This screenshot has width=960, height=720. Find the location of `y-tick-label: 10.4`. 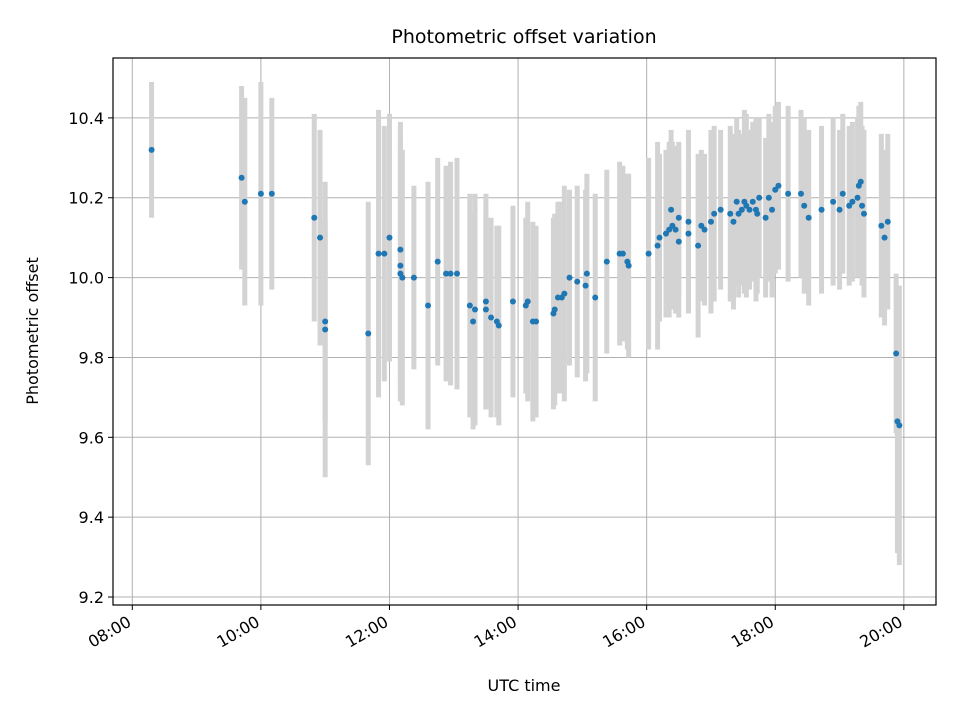

y-tick-label: 10.4 is located at coordinates (86, 118).